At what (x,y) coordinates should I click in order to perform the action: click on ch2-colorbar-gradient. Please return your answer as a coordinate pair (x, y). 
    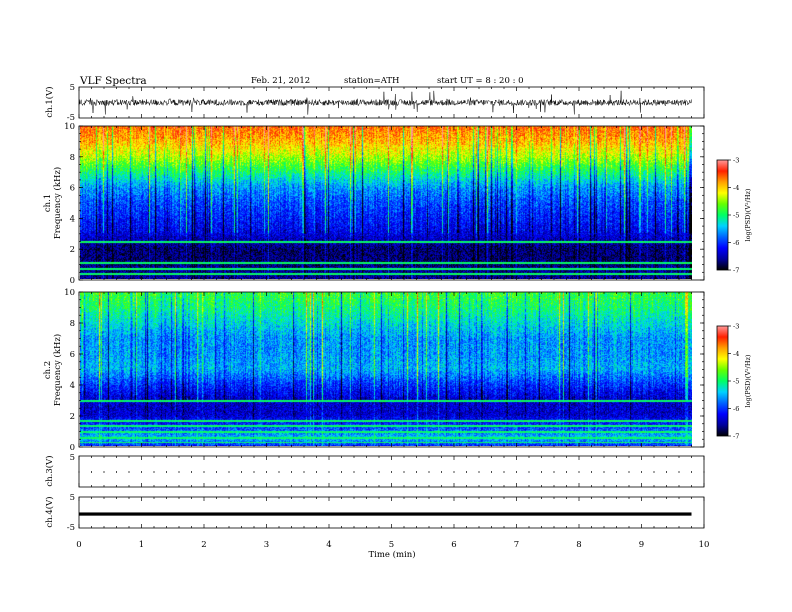
    Looking at the image, I should click on (722, 381).